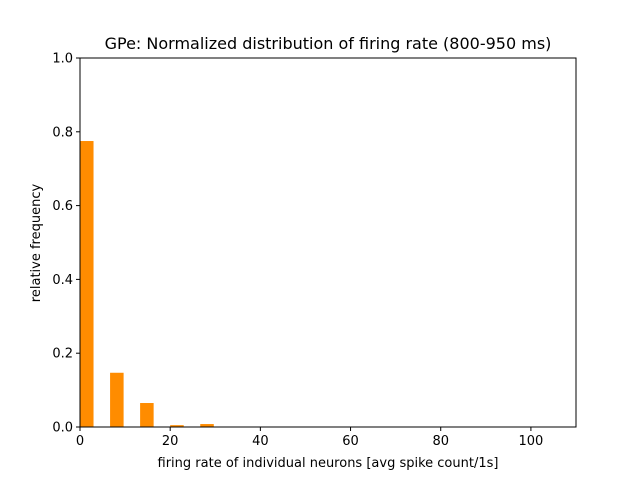 The image size is (640, 480). Describe the element at coordinates (62, 206) in the screenshot. I see `y-tick-label: 0.6` at that location.